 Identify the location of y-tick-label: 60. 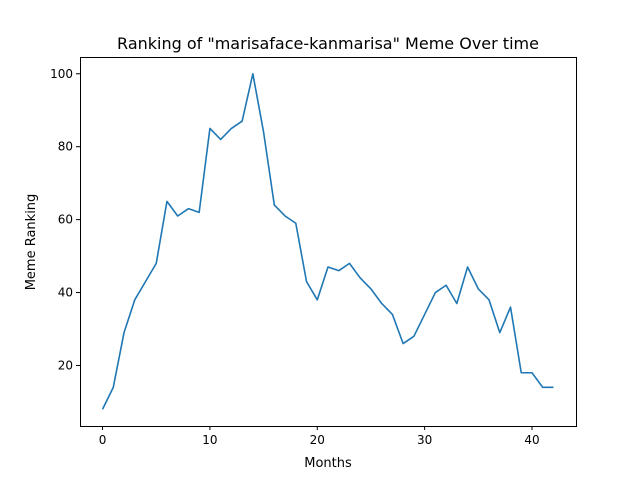
(65, 220).